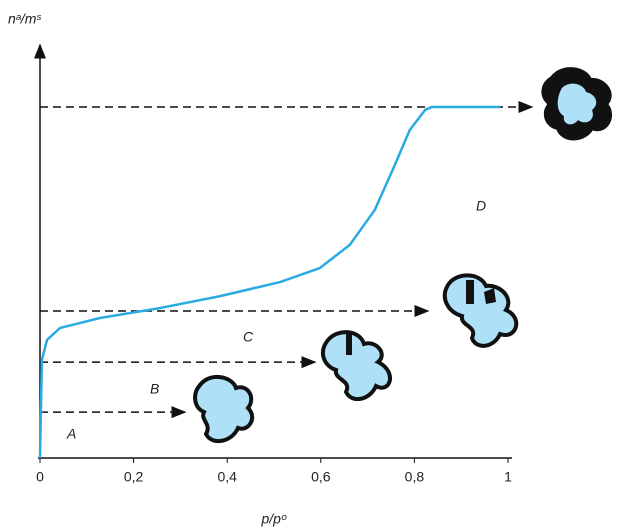 The height and width of the screenshot is (531, 625). Describe the element at coordinates (154, 389) in the screenshot. I see `region-label: B` at that location.